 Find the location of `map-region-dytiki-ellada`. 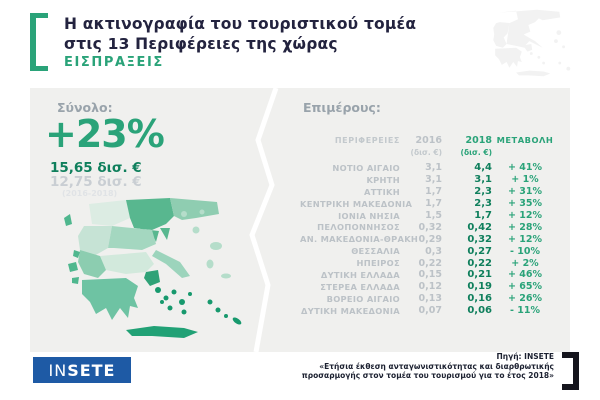

map-region-dytiki-ellada is located at coordinates (92, 264).